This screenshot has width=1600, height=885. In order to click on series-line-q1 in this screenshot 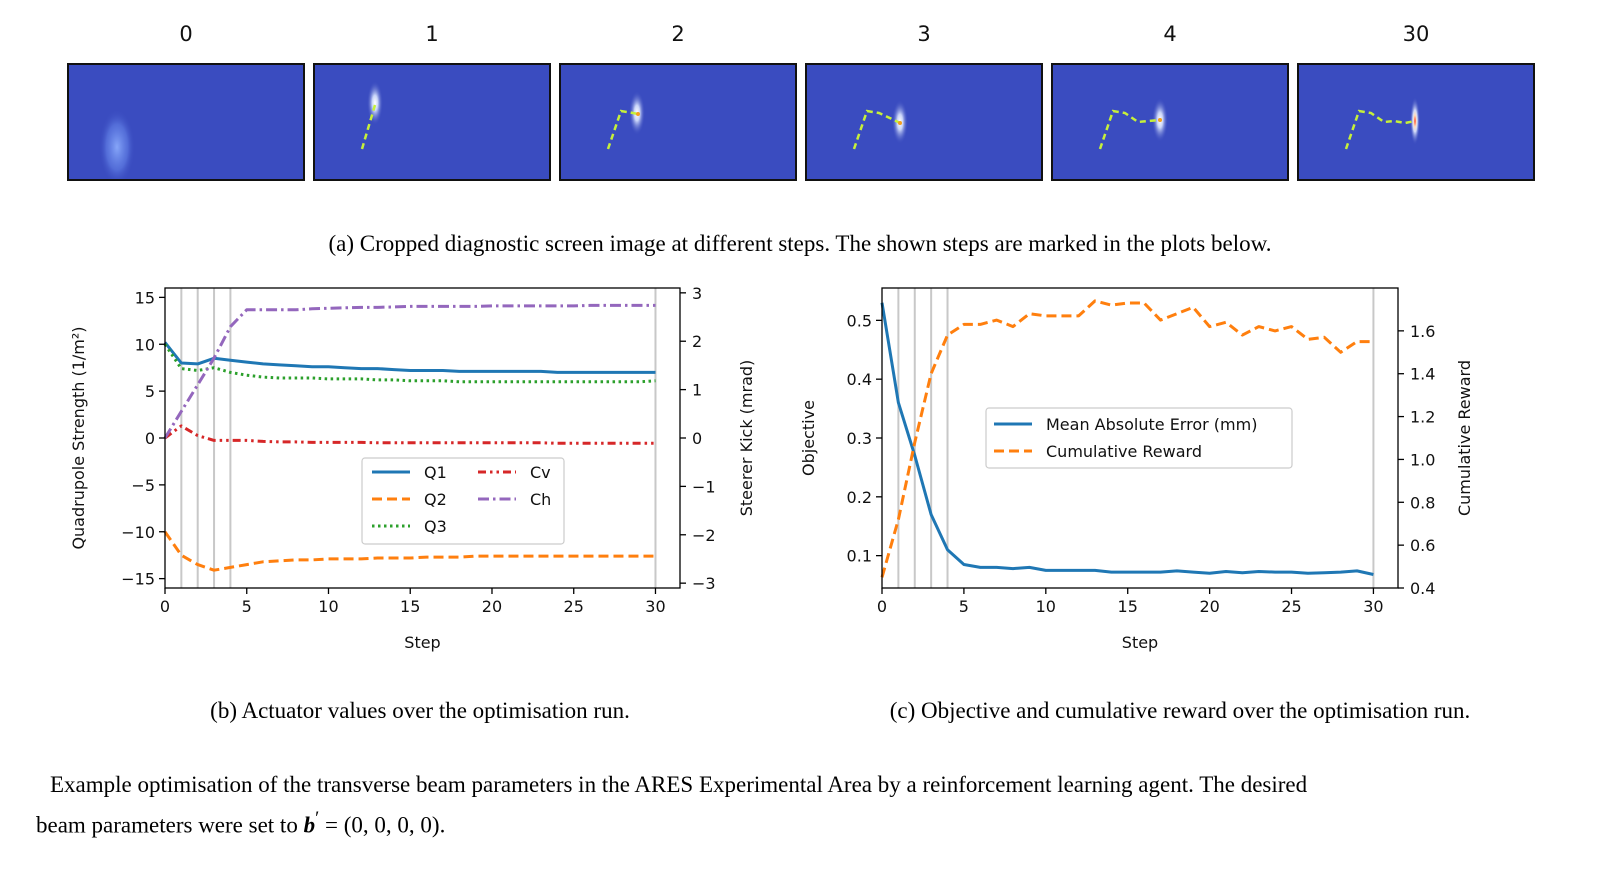, I will do `click(409, 357)`.